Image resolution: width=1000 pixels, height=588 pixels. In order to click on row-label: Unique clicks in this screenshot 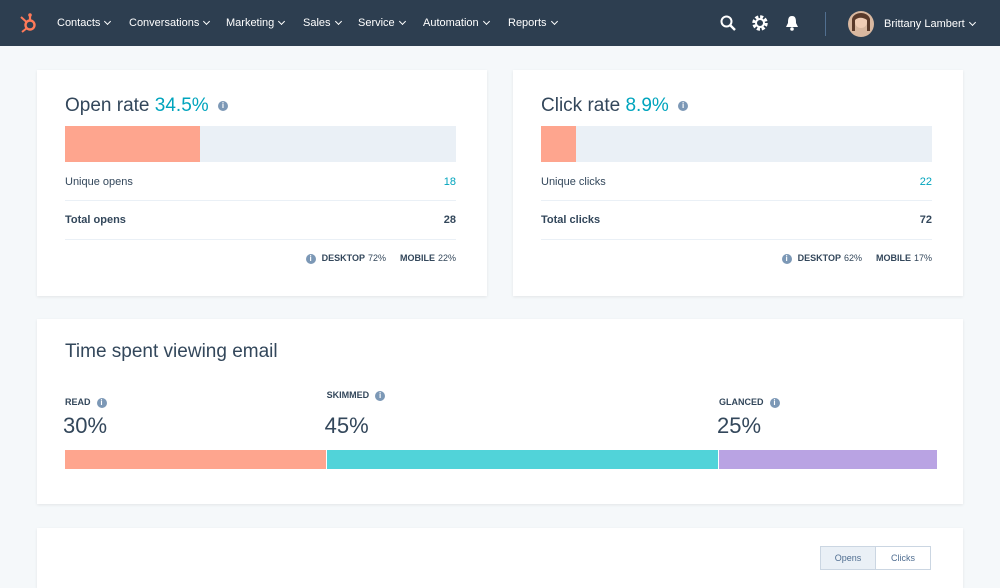, I will do `click(573, 182)`.